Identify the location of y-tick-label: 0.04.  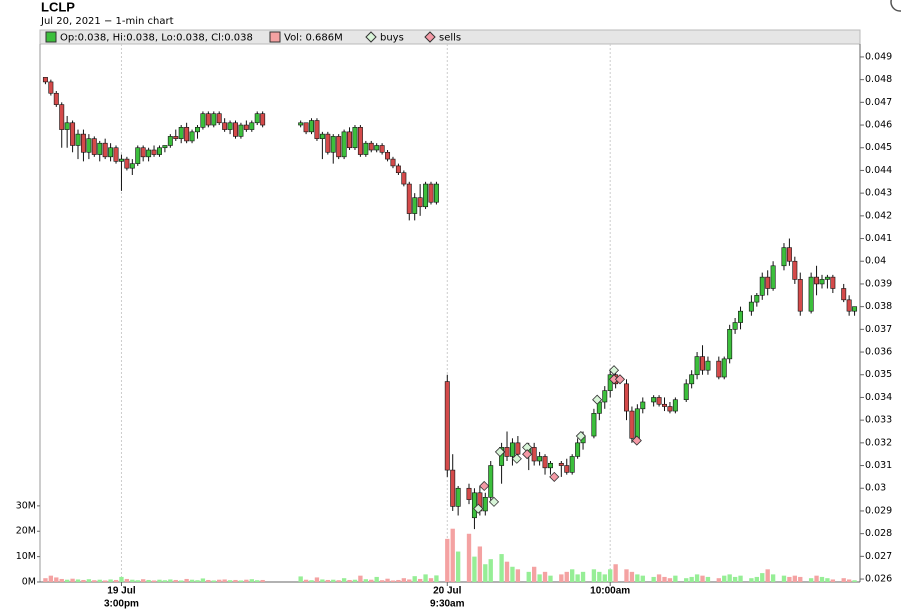
(875, 261).